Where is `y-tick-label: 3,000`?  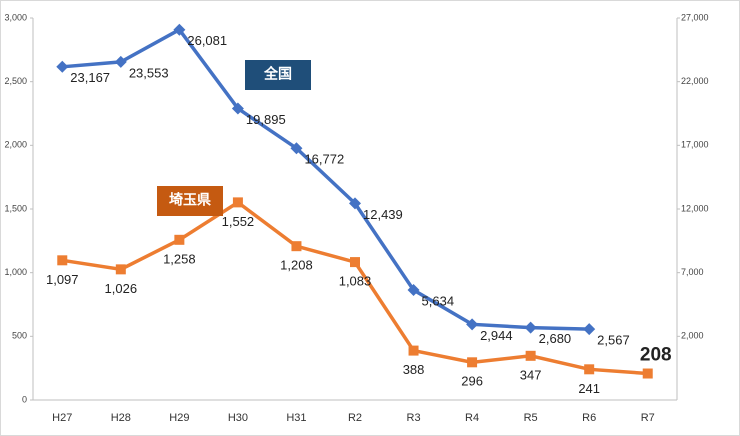 y-tick-label: 3,000 is located at coordinates (15, 17).